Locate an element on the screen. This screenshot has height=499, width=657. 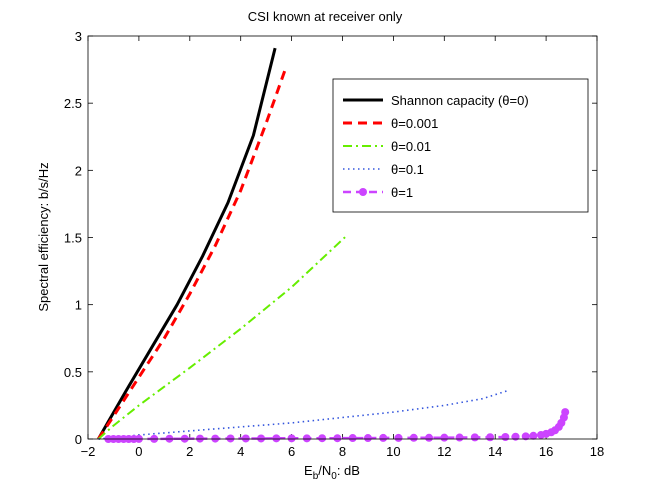
y-tick-label: 0.5 is located at coordinates (73, 372).